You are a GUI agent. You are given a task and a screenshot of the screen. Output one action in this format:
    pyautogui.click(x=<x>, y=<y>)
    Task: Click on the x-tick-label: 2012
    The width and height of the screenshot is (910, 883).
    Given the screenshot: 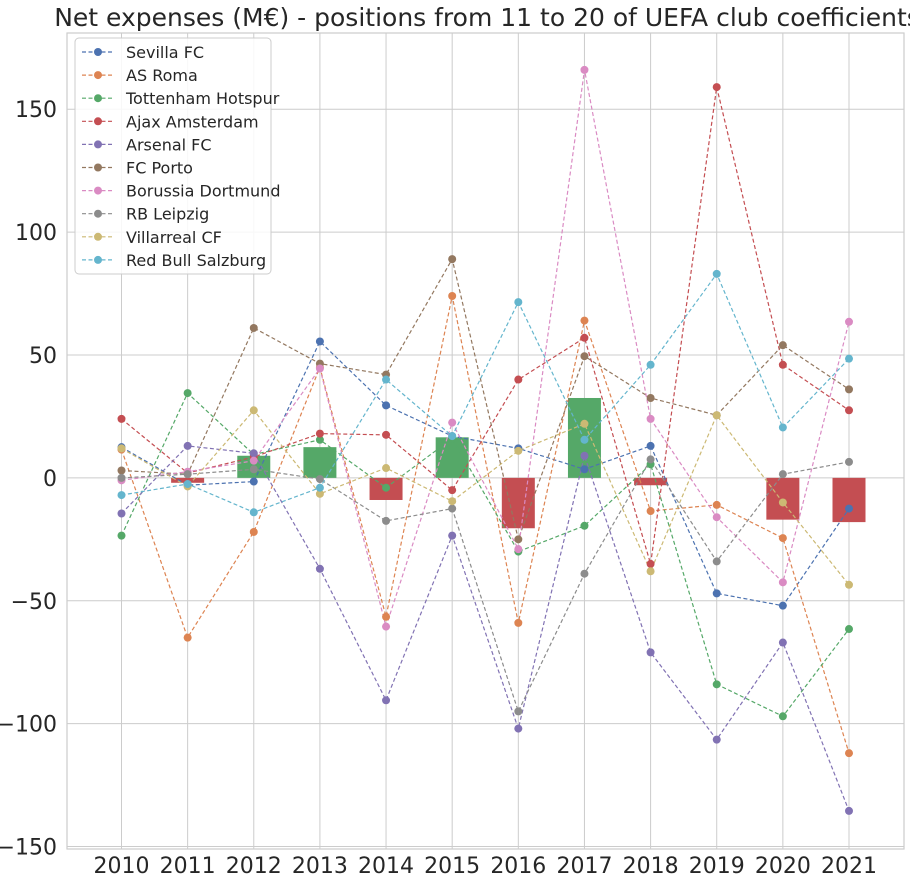 What is the action you would take?
    pyautogui.click(x=254, y=866)
    